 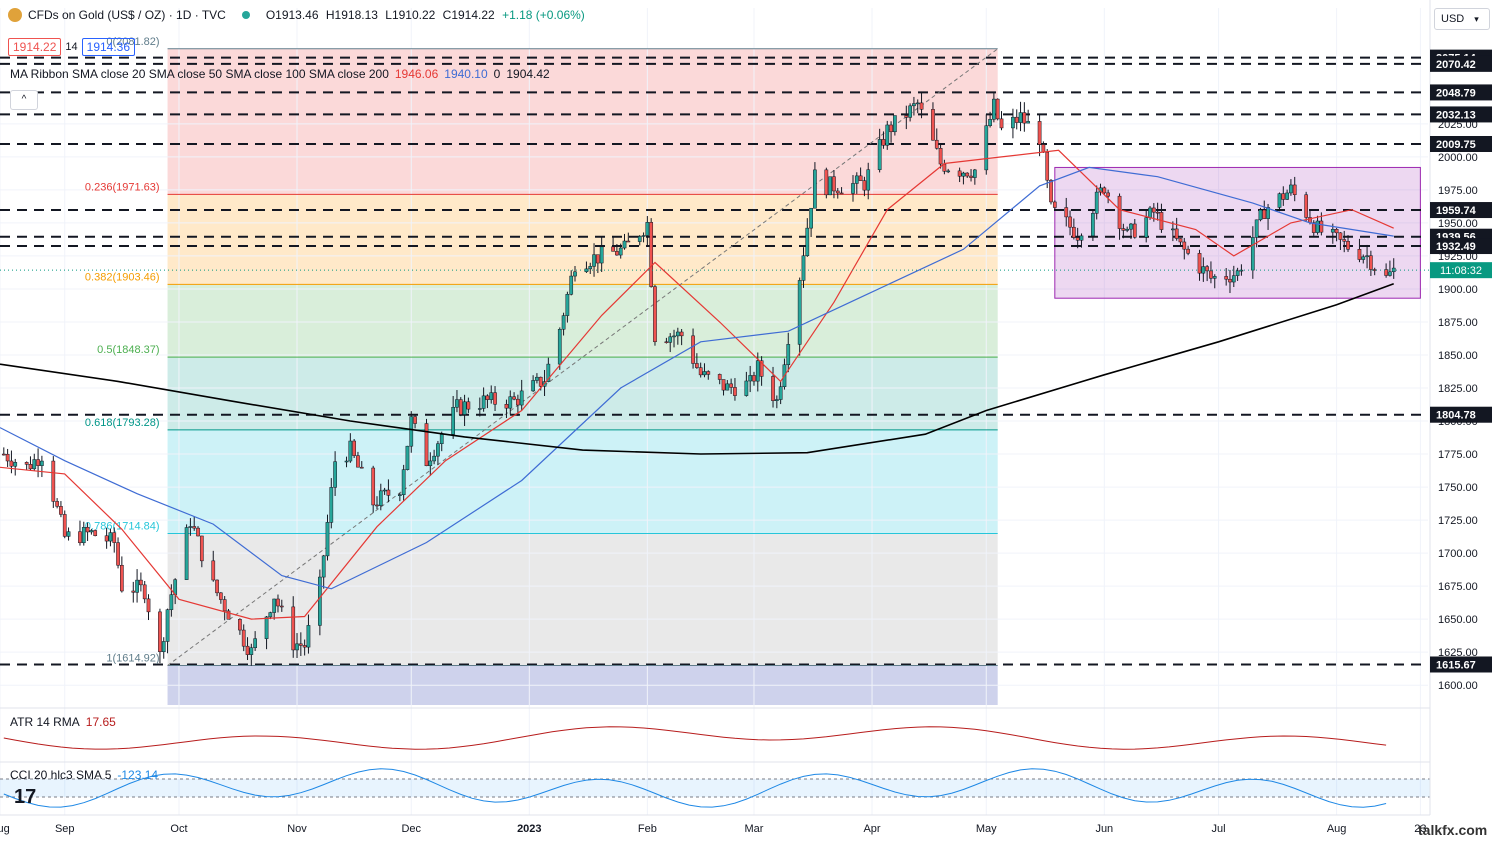 I want to click on fib-zone, so click(x=582, y=599).